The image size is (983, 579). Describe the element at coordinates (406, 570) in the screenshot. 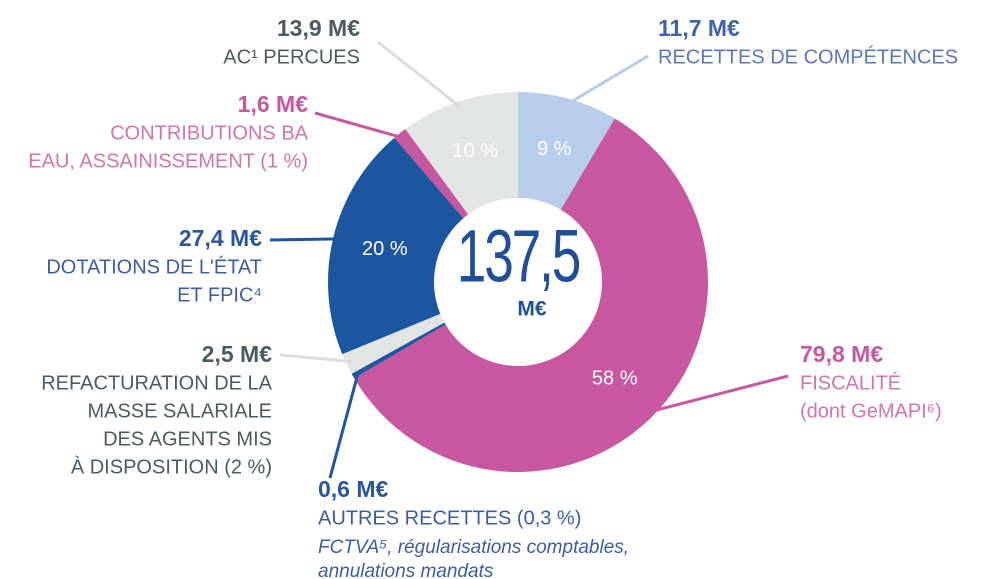

I see `annotation: annulations mandats` at that location.